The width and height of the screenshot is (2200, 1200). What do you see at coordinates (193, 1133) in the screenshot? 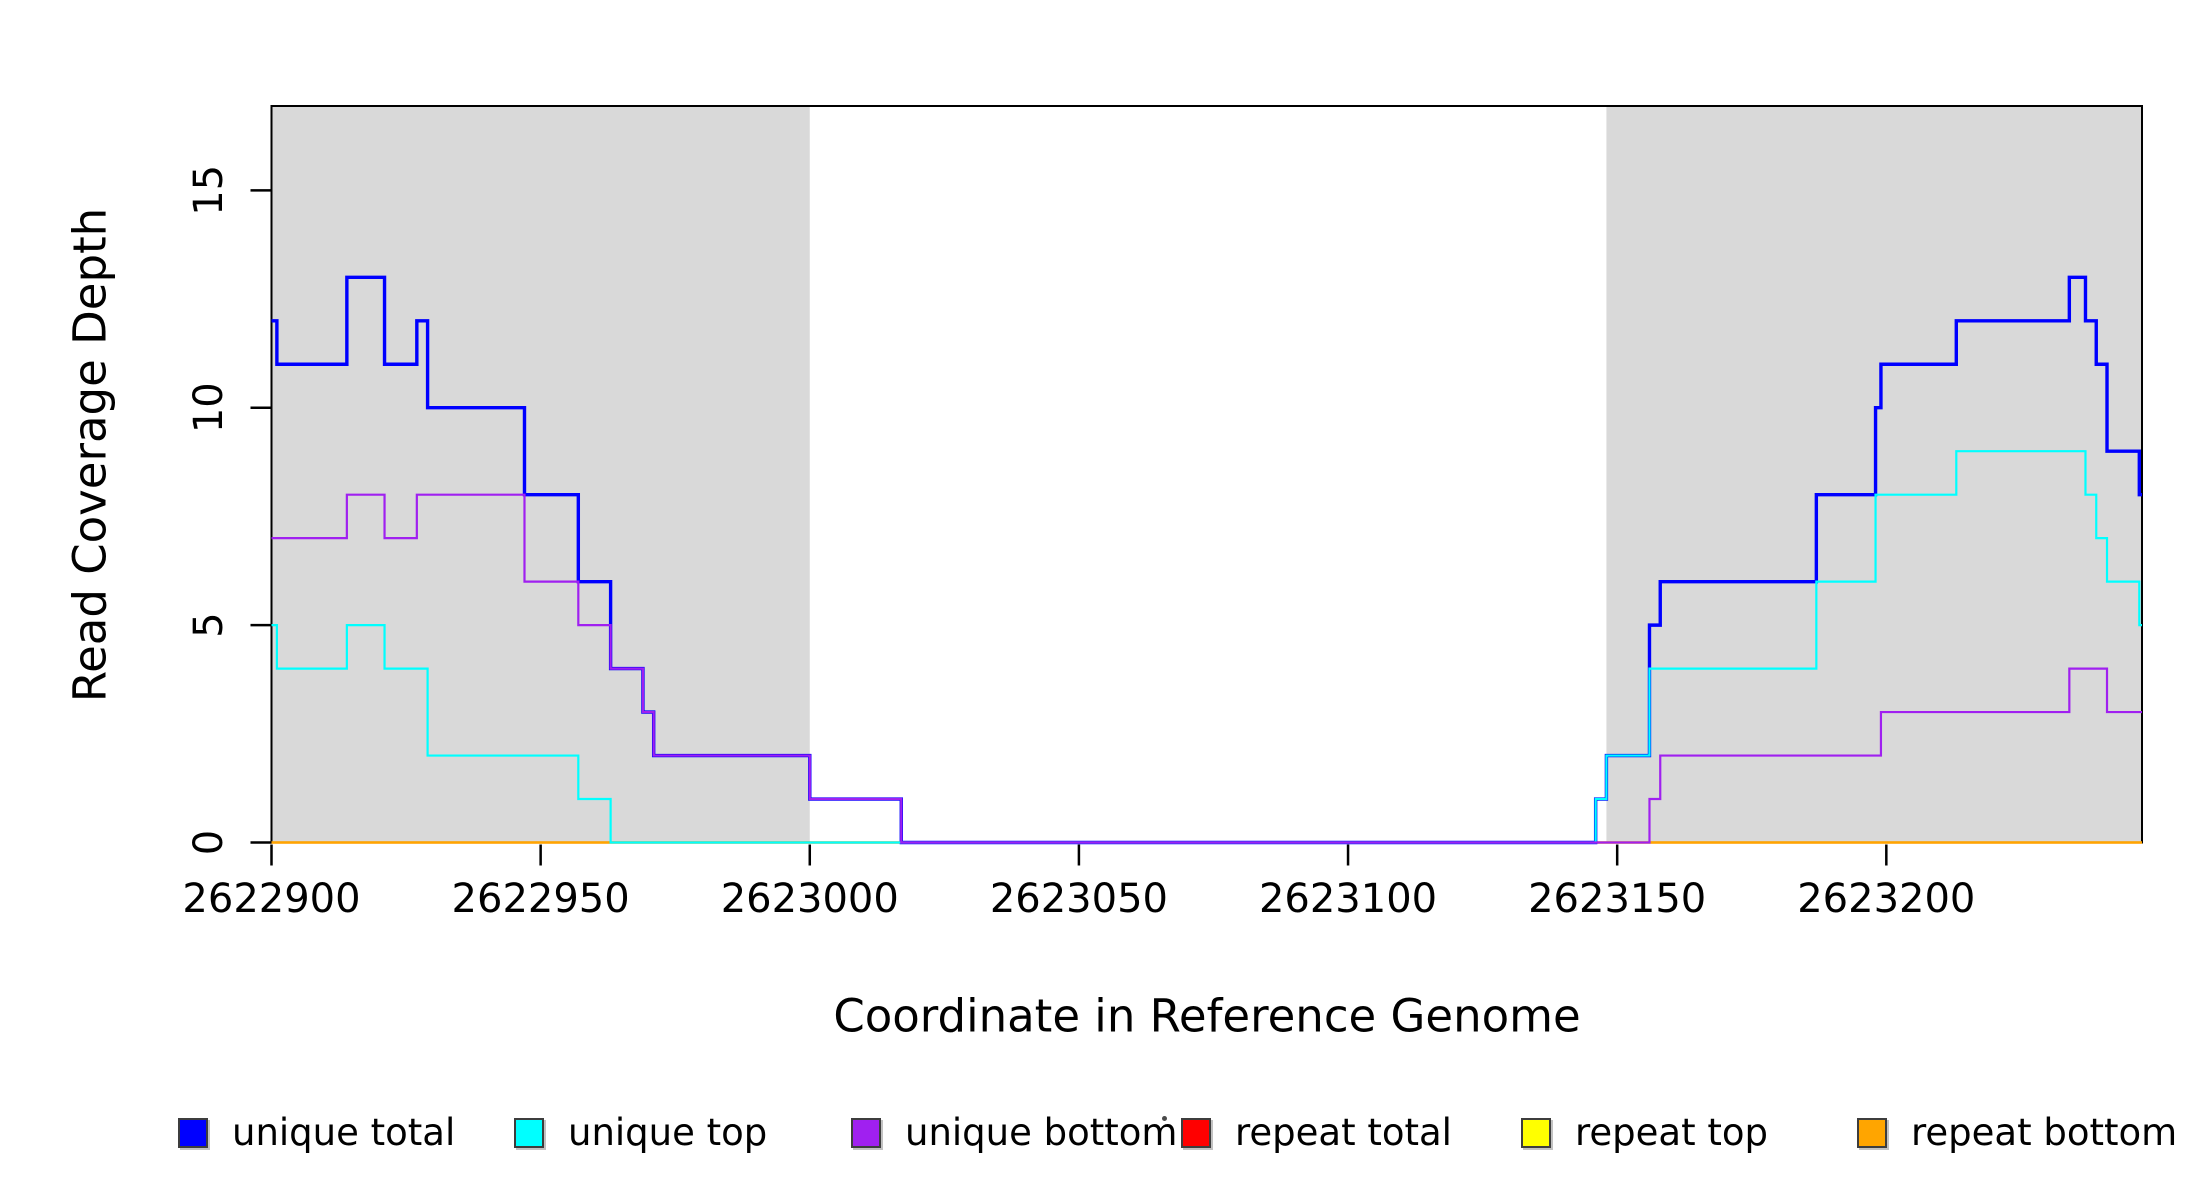
I see `legend-swatch-unique-total` at bounding box center [193, 1133].